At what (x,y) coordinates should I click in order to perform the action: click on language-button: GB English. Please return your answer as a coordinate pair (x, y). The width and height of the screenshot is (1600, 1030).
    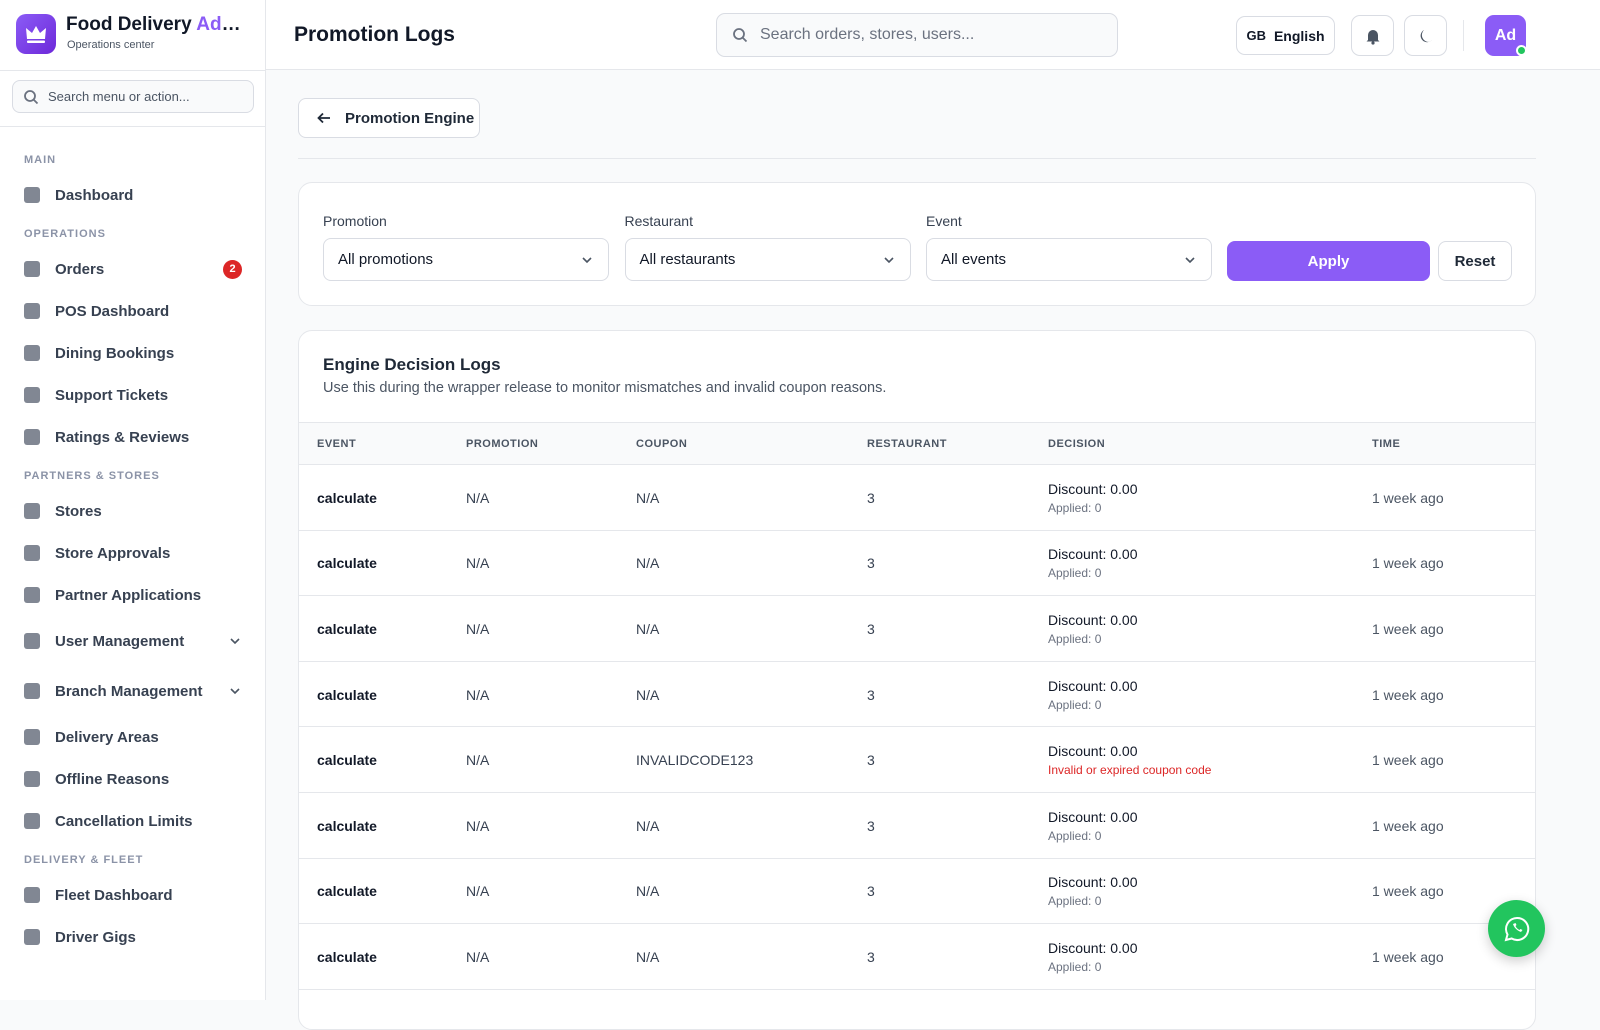
    Looking at the image, I should click on (1285, 35).